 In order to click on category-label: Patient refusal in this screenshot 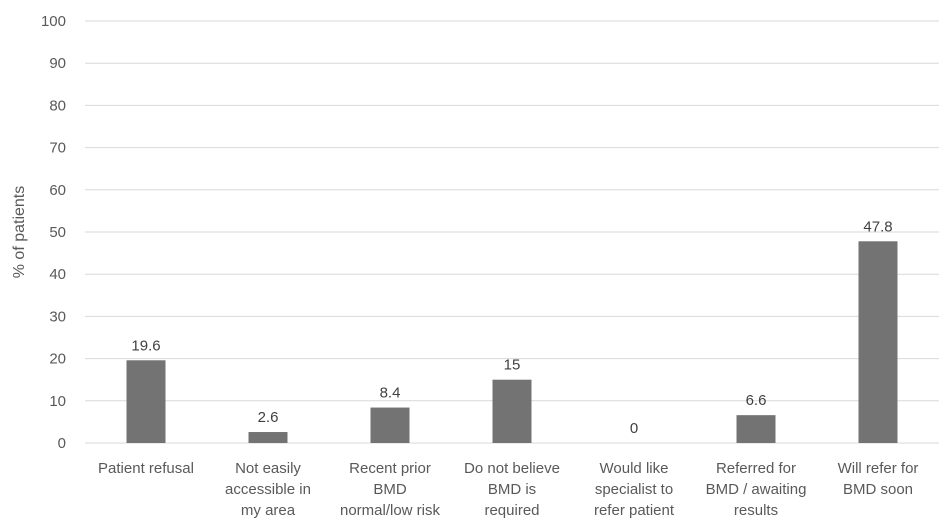, I will do `click(146, 468)`.